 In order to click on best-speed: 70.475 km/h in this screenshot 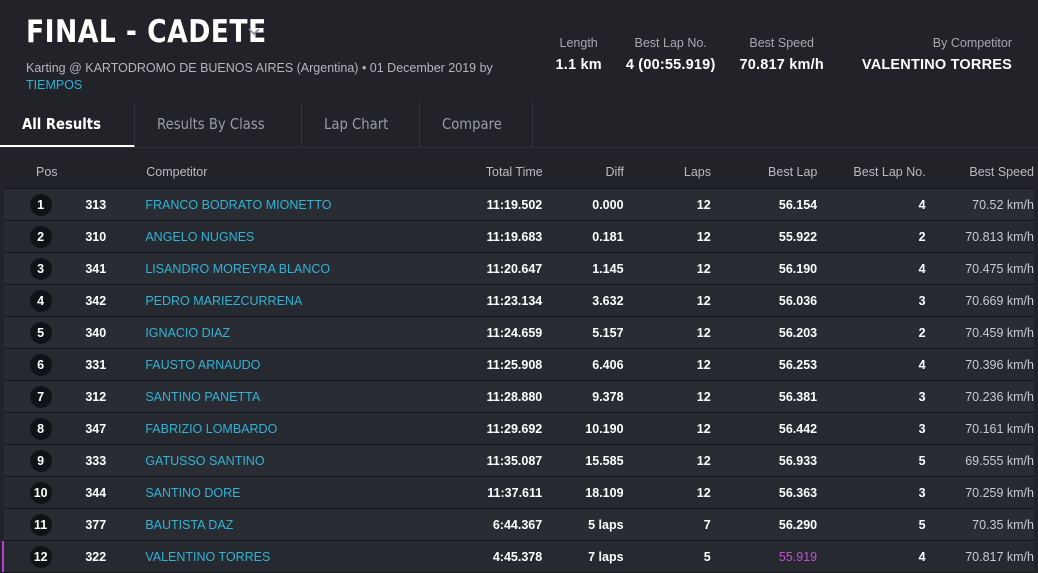, I will do `click(999, 268)`.